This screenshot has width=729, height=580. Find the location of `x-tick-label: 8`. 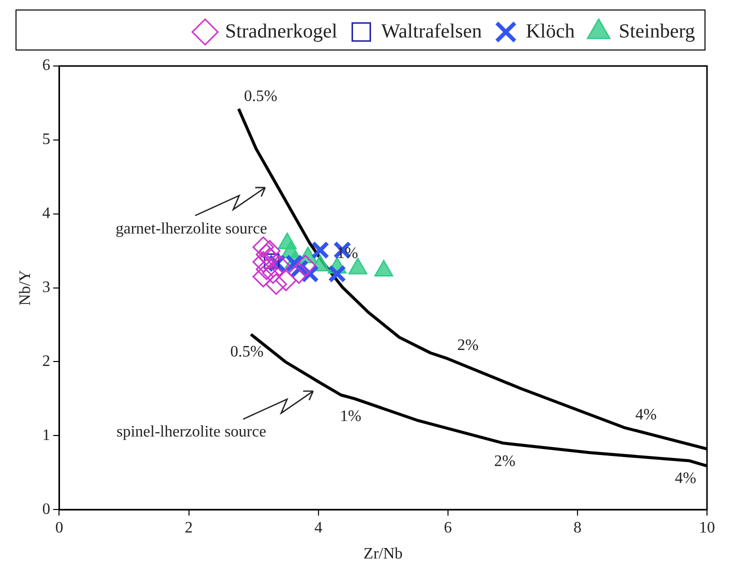

x-tick-label: 8 is located at coordinates (577, 527).